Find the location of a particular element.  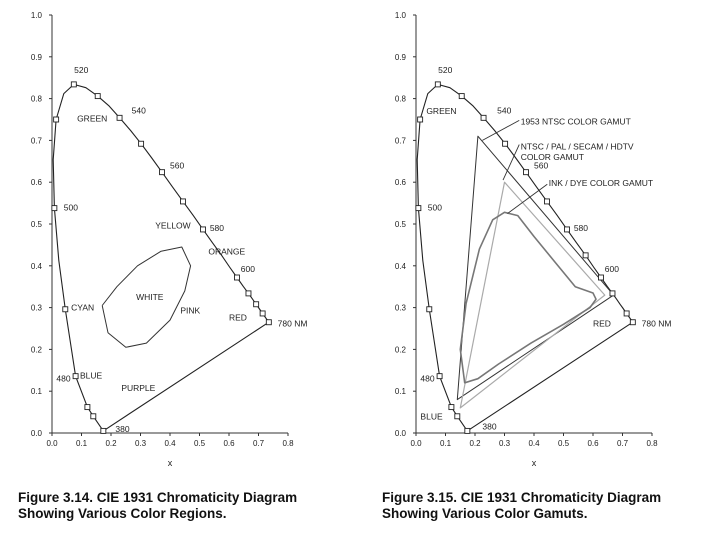

region-label: 540 is located at coordinates (504, 110).